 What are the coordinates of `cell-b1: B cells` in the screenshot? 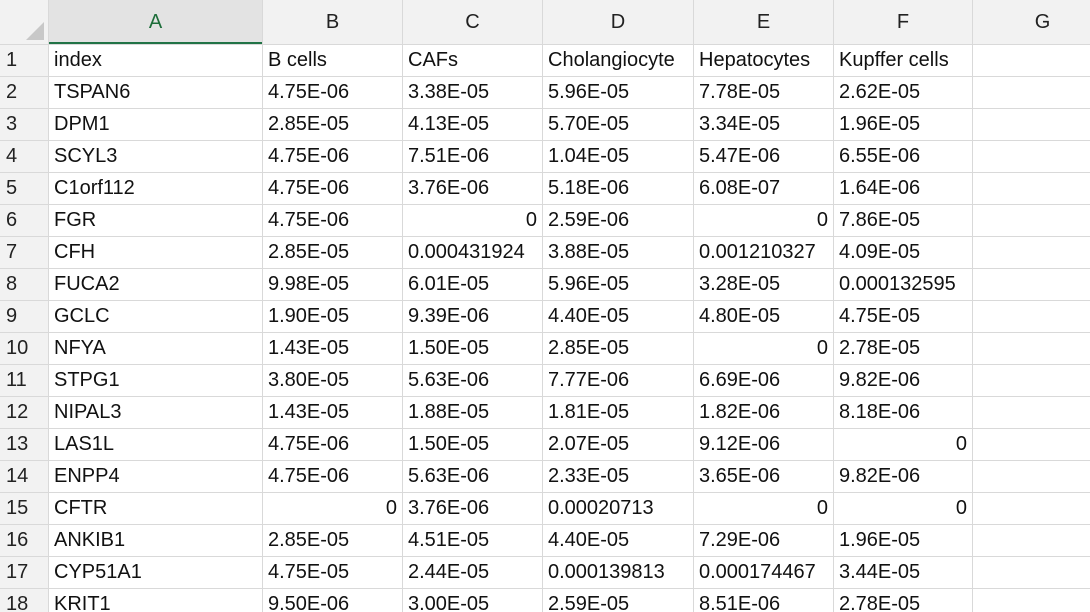 It's located at (333, 61).